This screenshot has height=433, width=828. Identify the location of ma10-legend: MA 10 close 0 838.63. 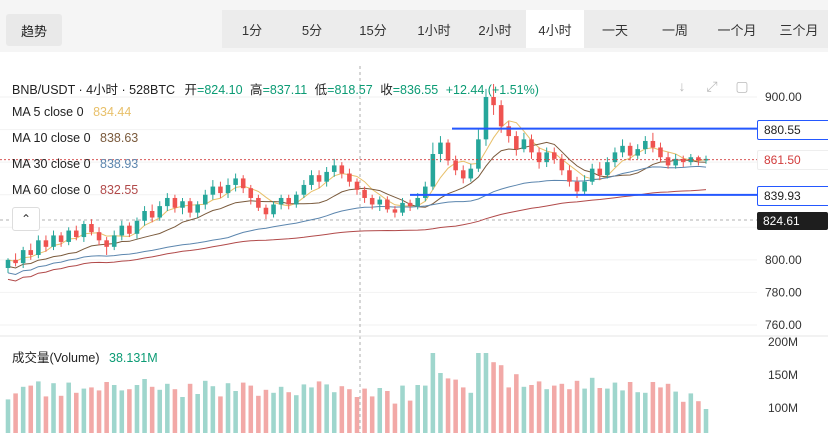
(75, 138).